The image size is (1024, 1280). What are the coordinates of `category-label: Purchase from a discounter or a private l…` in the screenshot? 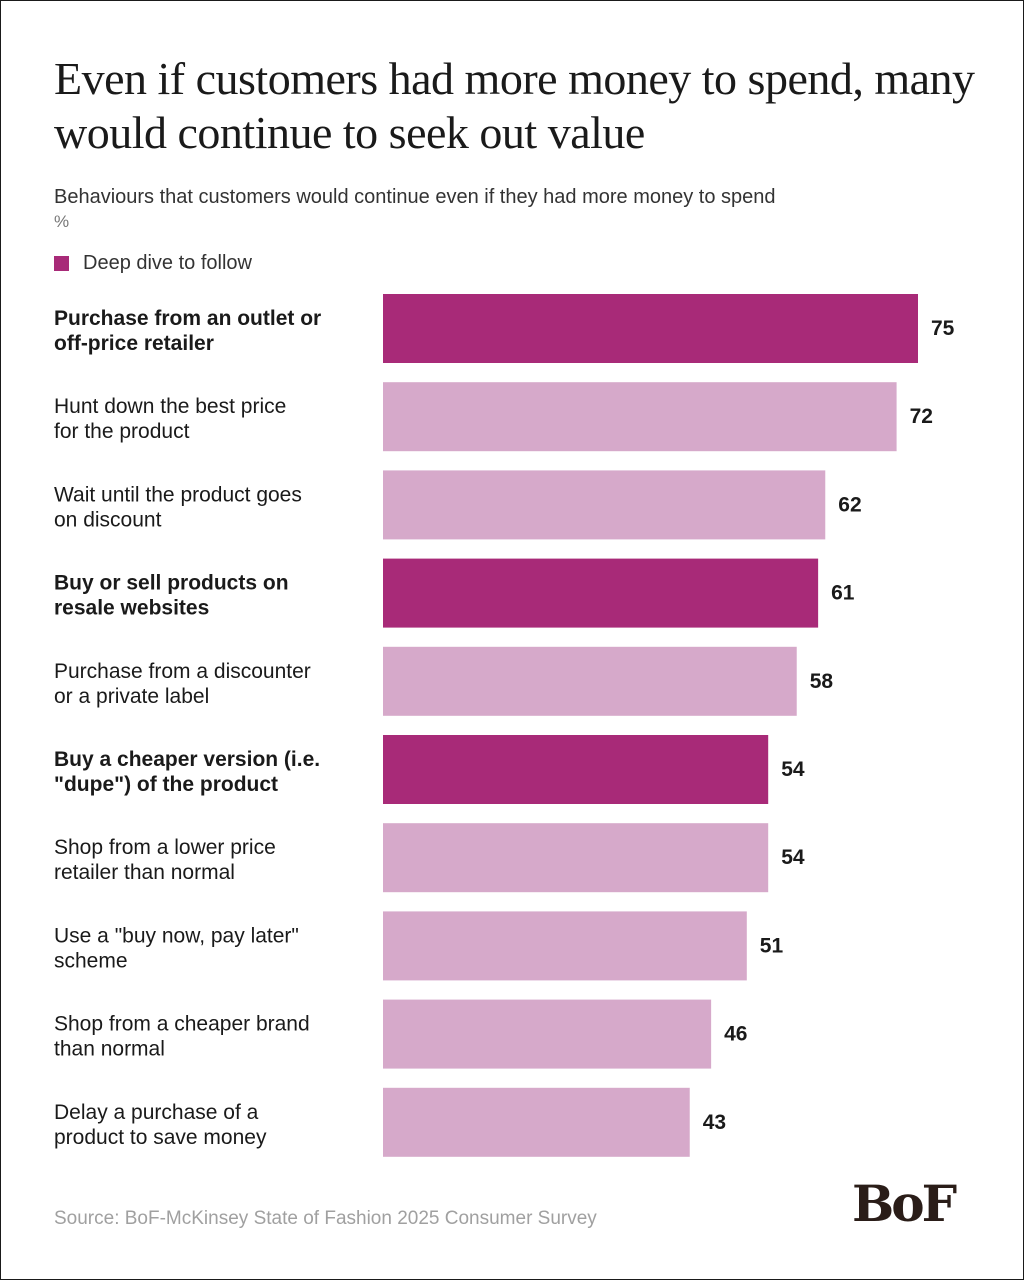 It's located at (182, 684).